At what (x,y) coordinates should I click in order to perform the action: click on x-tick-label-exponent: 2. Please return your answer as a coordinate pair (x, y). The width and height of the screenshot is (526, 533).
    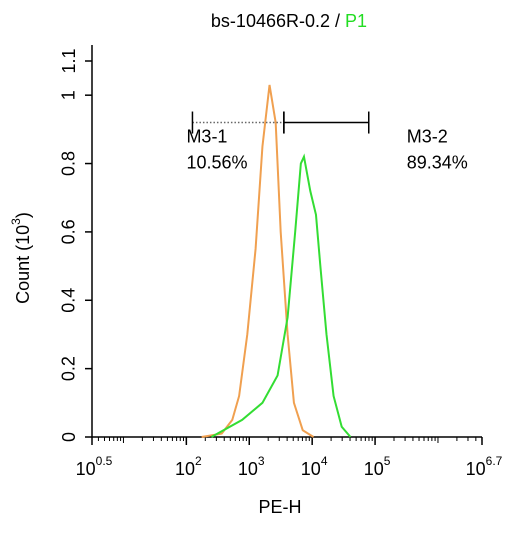
    Looking at the image, I should click on (198, 461).